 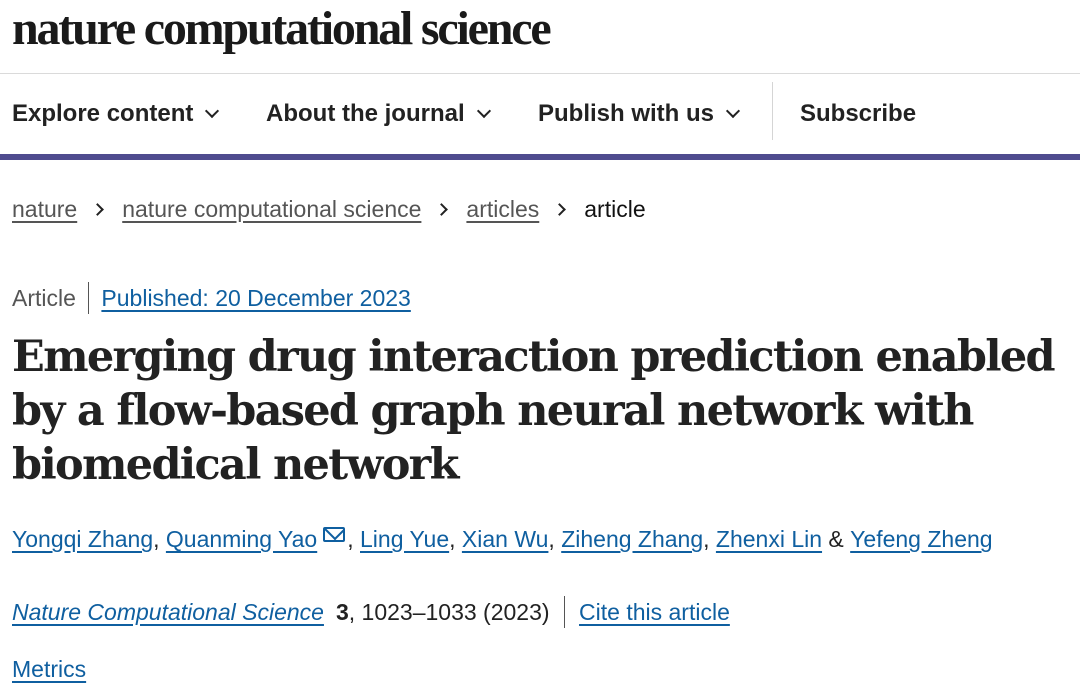 I want to click on journal-logo: nature computational science, so click(x=282, y=28).